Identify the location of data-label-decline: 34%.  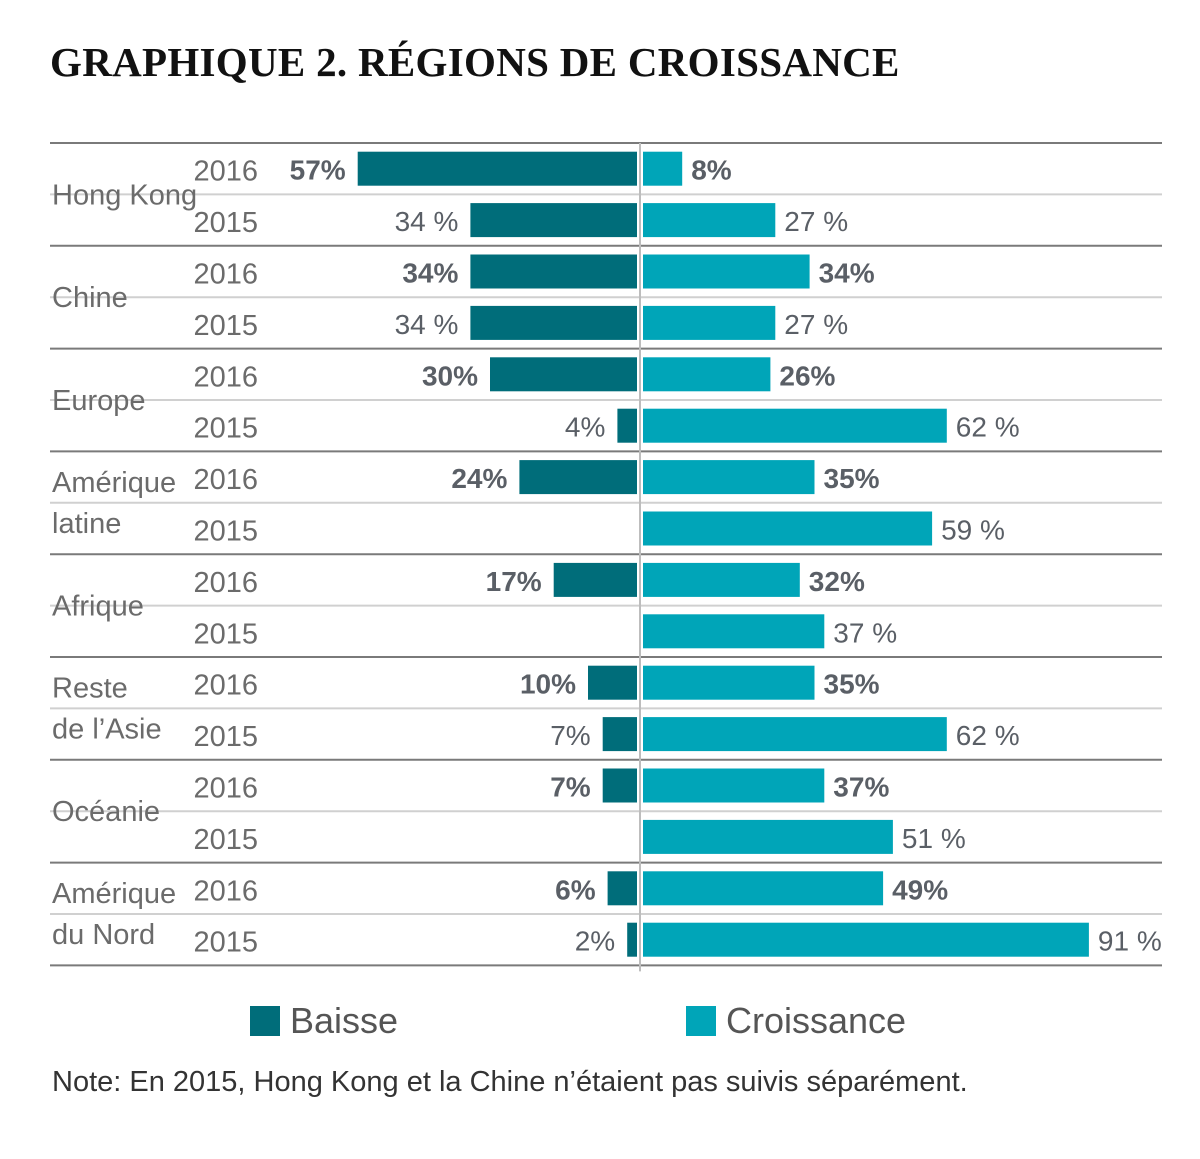
(430, 273).